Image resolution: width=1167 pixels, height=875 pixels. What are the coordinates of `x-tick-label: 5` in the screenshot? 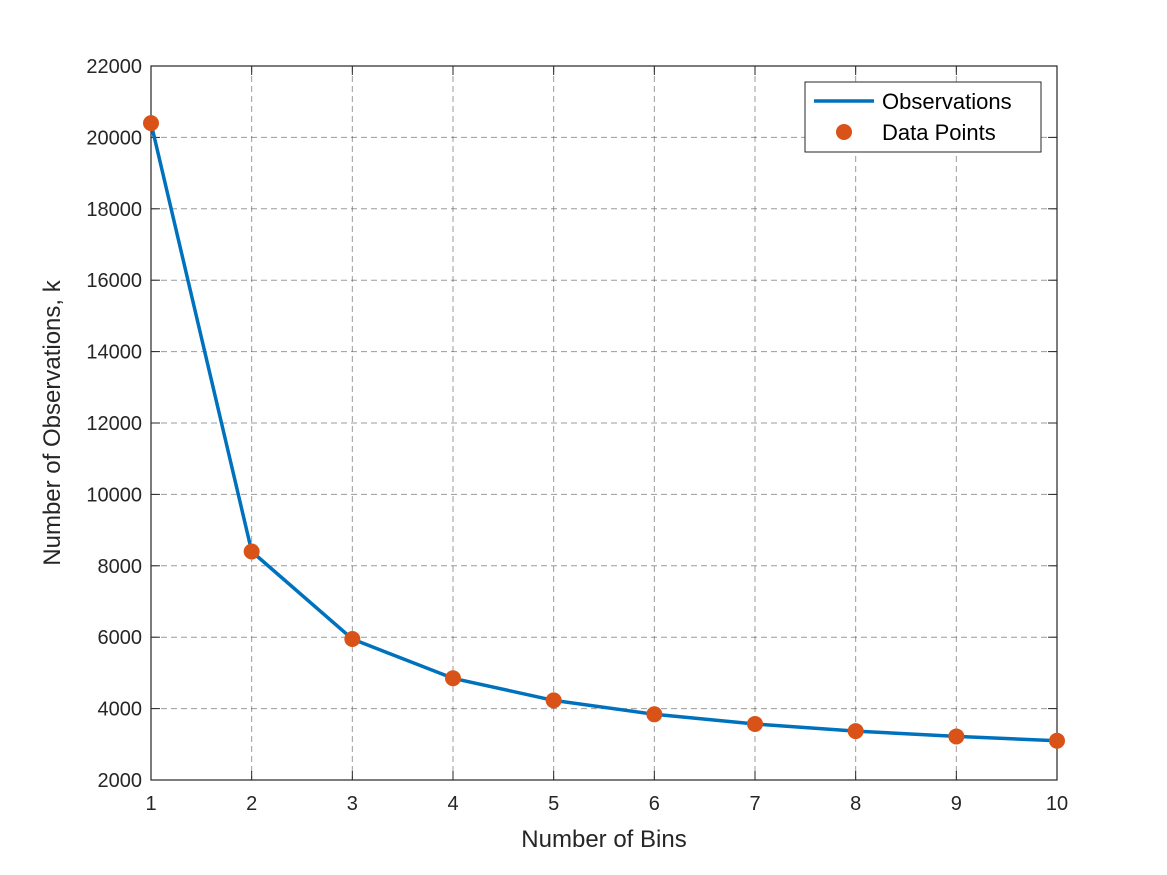 It's located at (553, 804).